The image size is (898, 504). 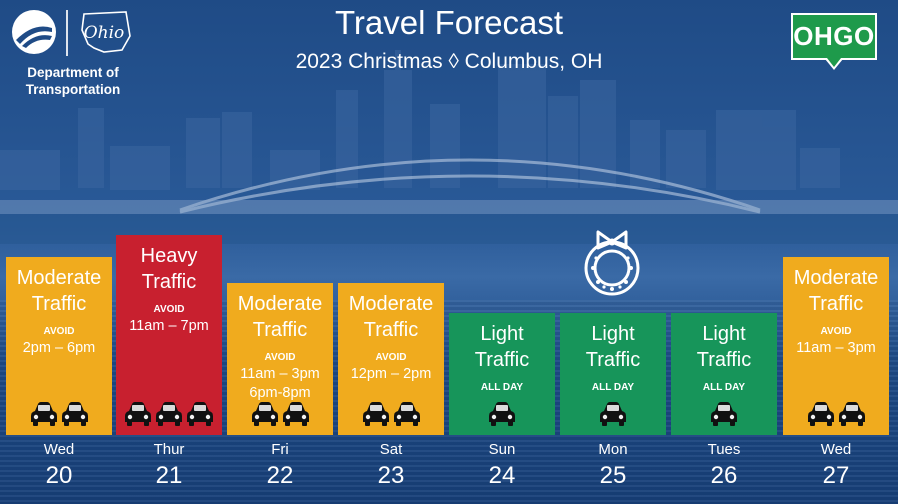 What do you see at coordinates (724, 475) in the screenshot?
I see `day-of-month: 26` at bounding box center [724, 475].